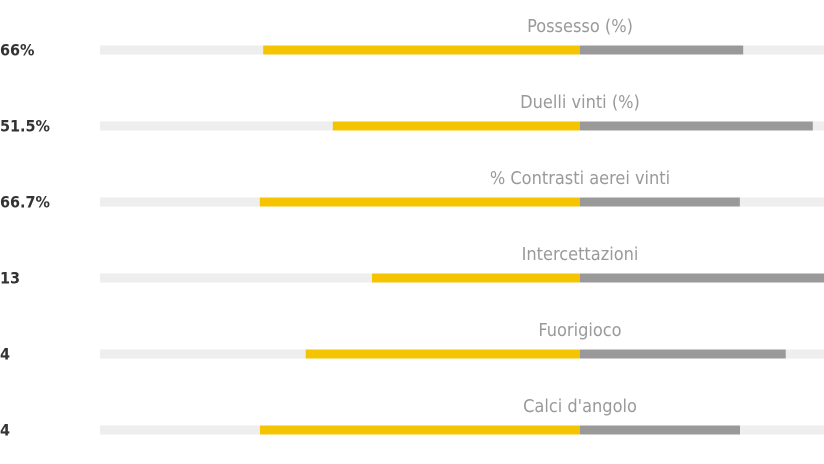  What do you see at coordinates (580, 102) in the screenshot?
I see `stat-label: Duelli vinti (%)` at bounding box center [580, 102].